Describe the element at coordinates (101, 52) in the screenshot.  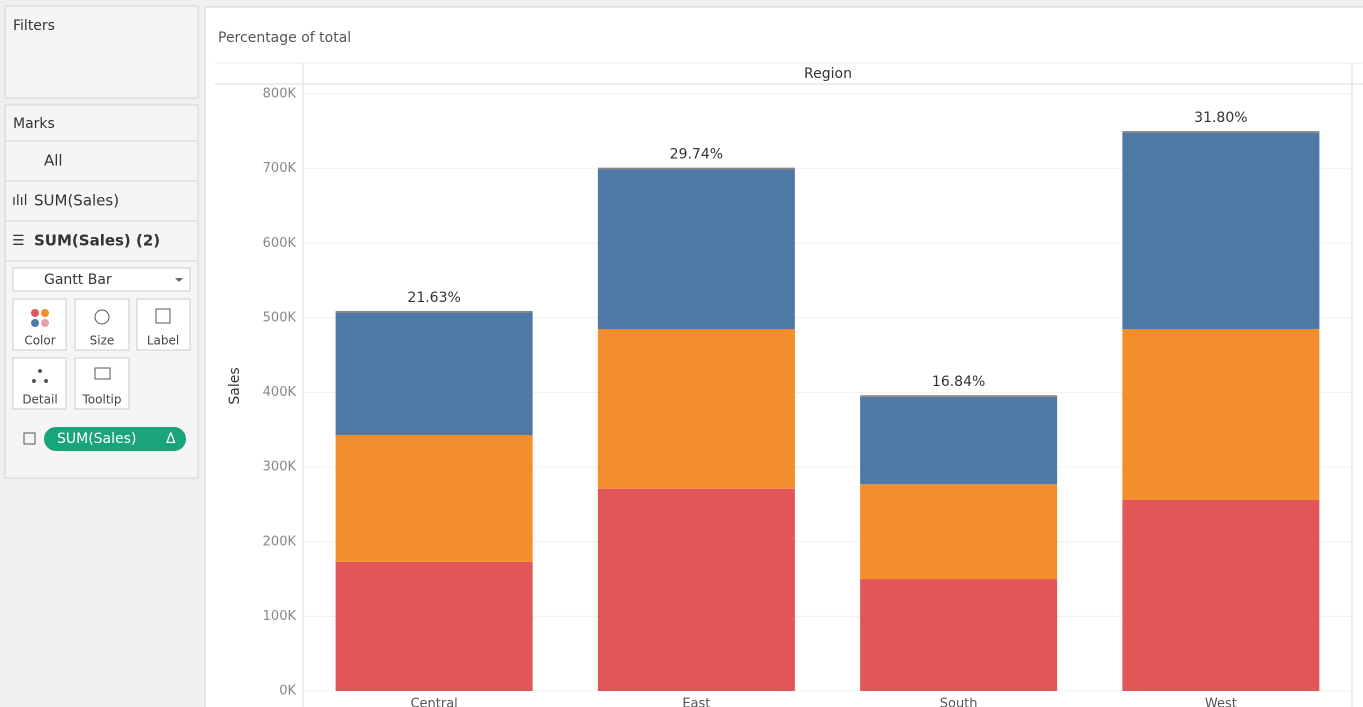
I see `filters-panel` at that location.